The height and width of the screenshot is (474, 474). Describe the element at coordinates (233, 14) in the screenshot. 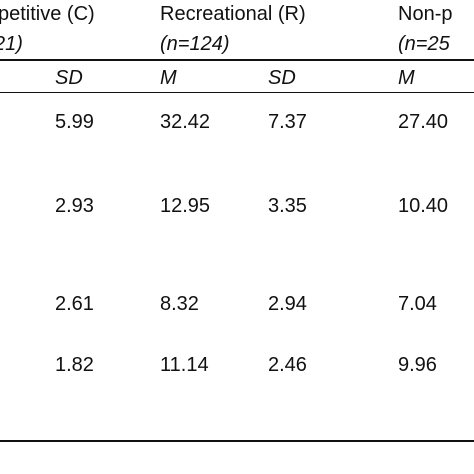

I see `group-header: Recreational (R)` at that location.